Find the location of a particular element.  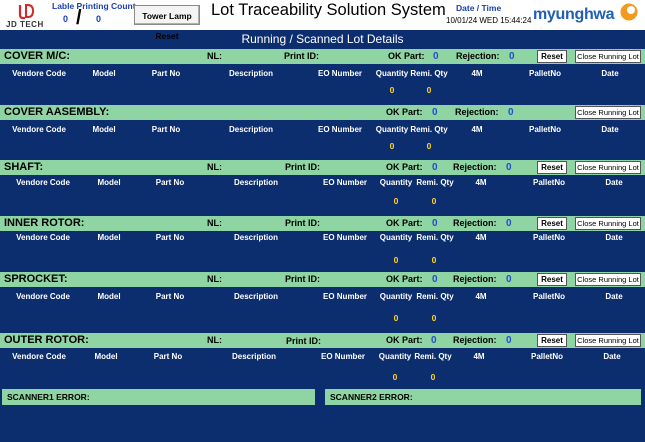

page-title: Lot Traceability Solution System is located at coordinates (328, 10).